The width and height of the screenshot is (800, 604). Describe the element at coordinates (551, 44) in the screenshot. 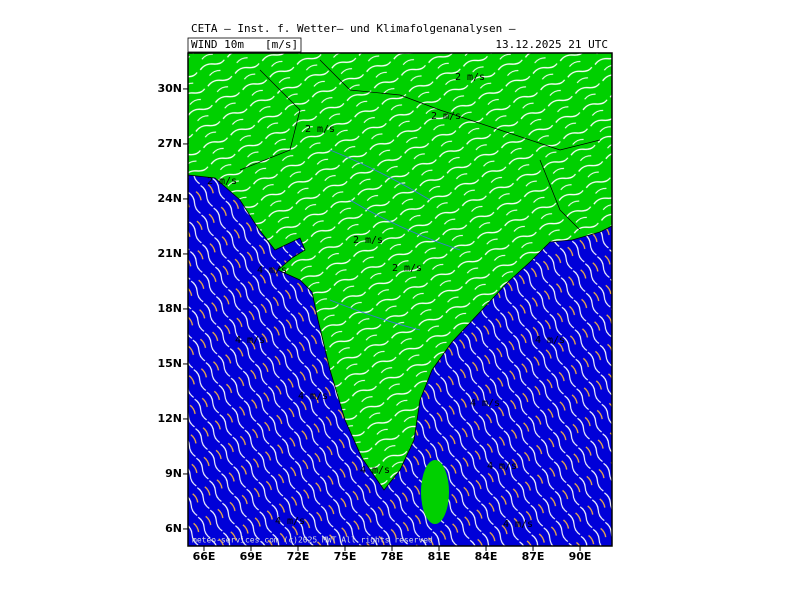

I see `valid-time: 13.12.2025 21 UTC` at that location.